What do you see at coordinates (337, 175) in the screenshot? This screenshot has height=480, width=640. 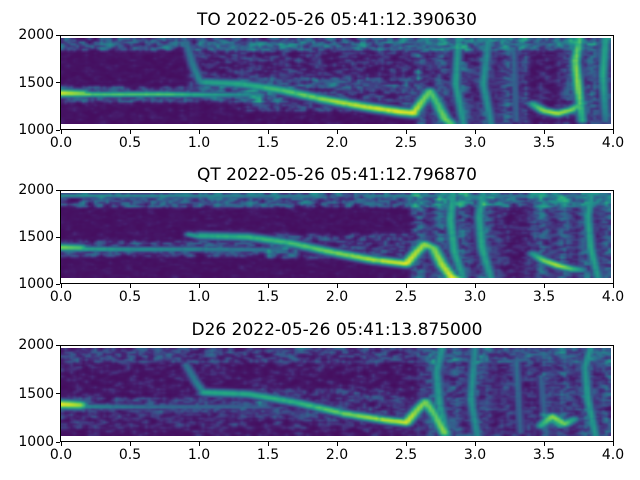 I see `subplot-title-QT: QT 2022-05-26 05:41:12.796870` at bounding box center [337, 175].